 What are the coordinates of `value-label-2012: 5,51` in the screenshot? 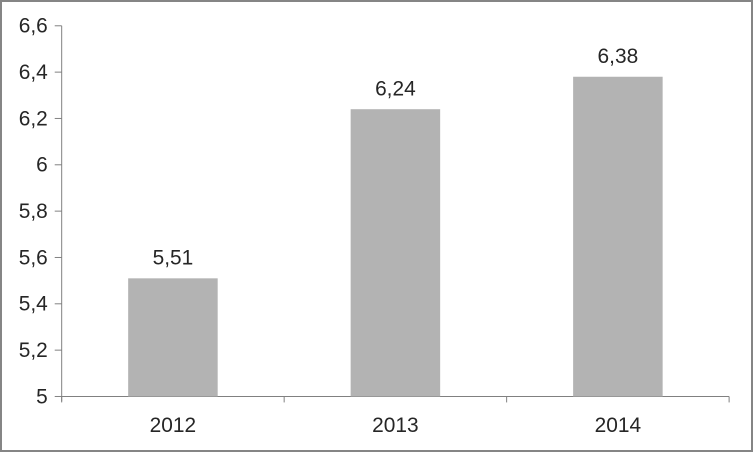 It's located at (173, 257).